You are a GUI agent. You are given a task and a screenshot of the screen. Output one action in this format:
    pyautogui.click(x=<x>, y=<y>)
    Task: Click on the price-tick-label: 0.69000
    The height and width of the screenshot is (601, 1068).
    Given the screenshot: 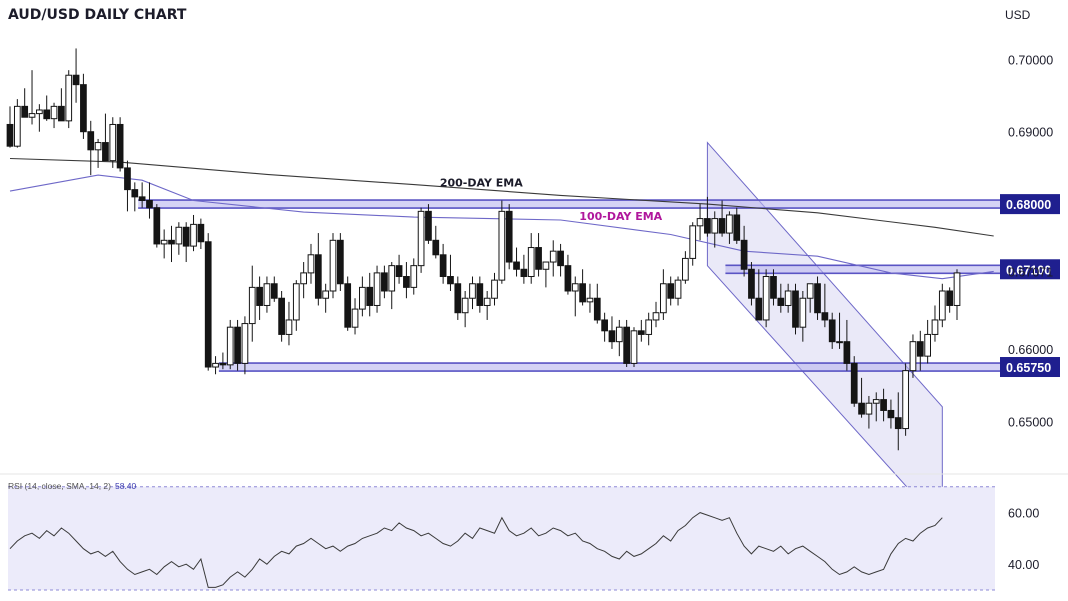 What is the action you would take?
    pyautogui.click(x=1030, y=133)
    